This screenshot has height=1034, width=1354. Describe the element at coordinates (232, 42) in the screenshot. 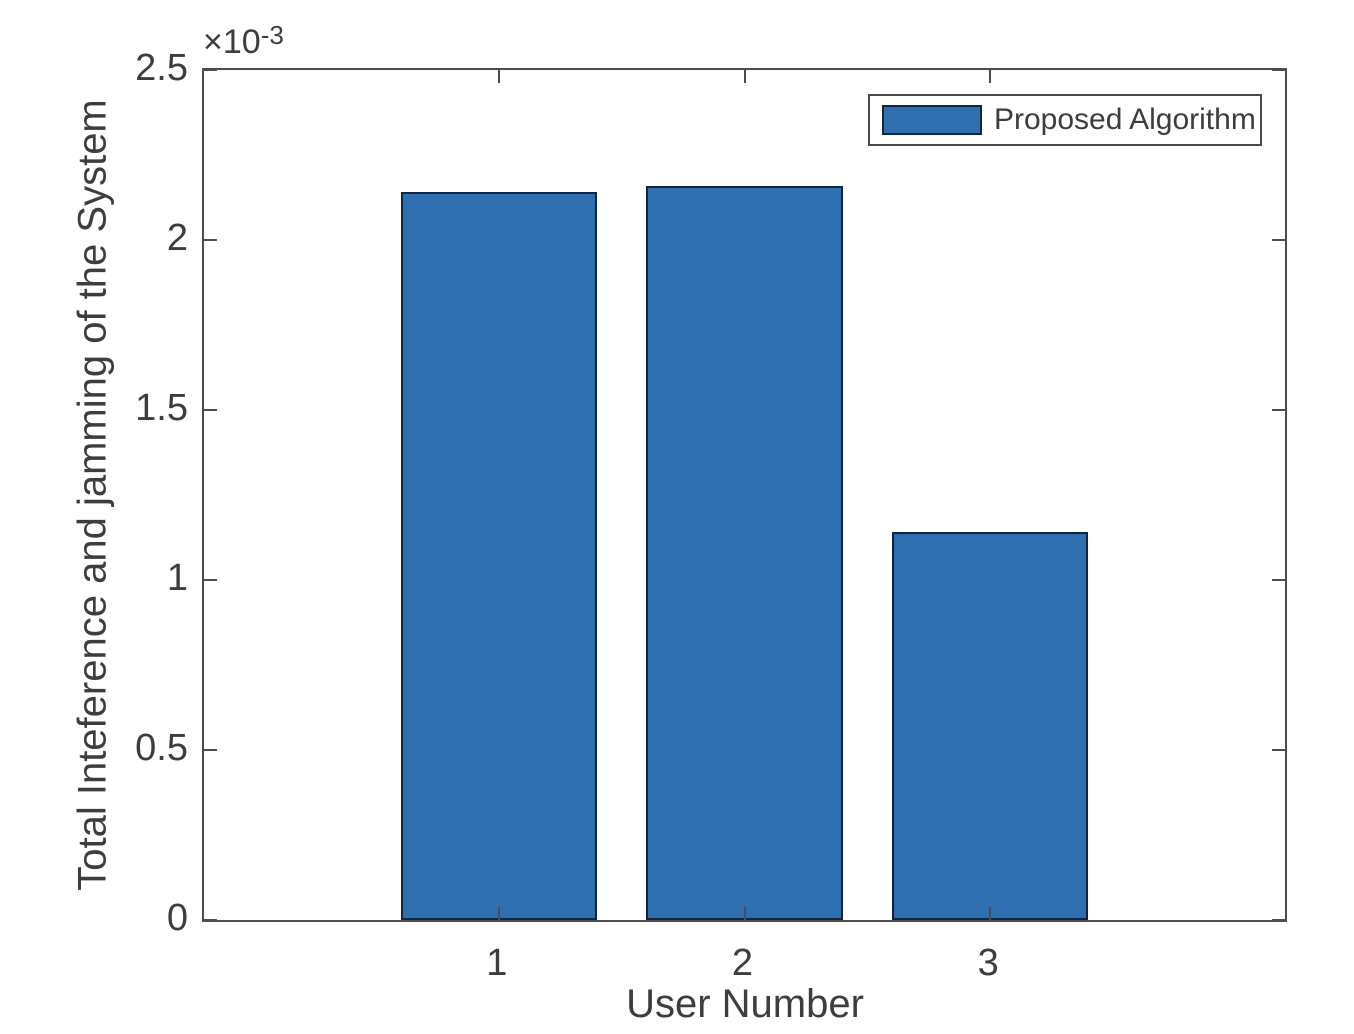

I see `y-axis-exponent-base: ×10` at that location.